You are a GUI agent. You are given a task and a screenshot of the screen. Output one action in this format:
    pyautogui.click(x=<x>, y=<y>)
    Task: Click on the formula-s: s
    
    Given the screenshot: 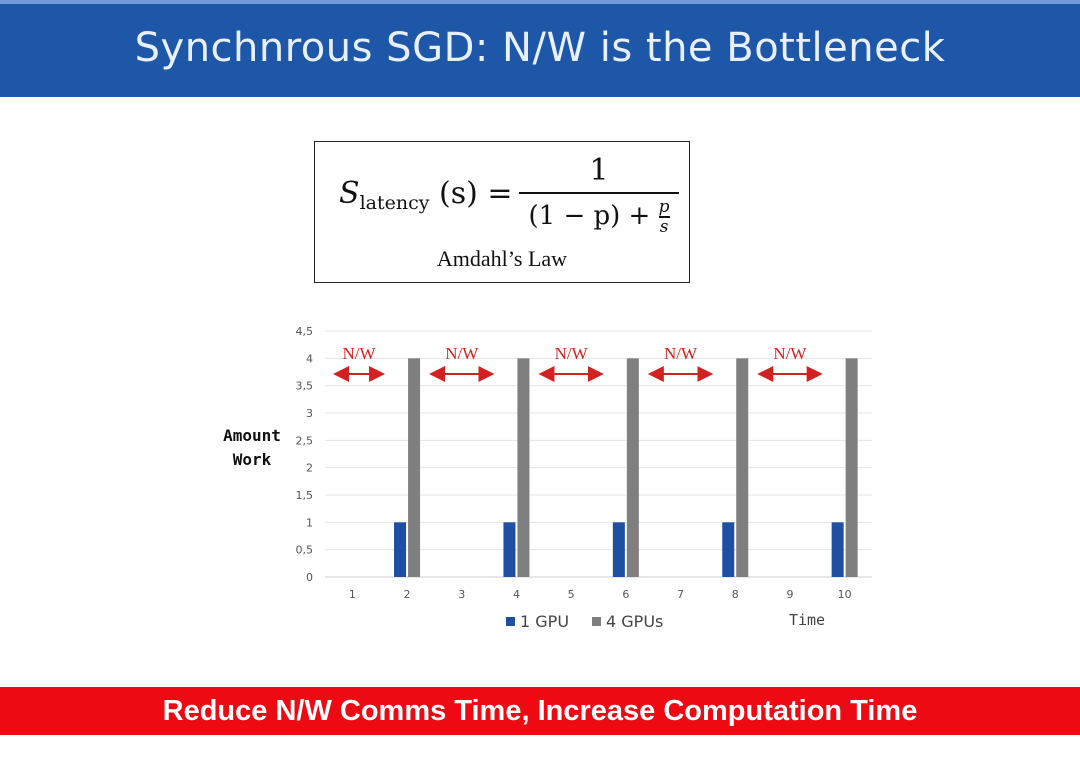 What is the action you would take?
    pyautogui.click(x=664, y=226)
    